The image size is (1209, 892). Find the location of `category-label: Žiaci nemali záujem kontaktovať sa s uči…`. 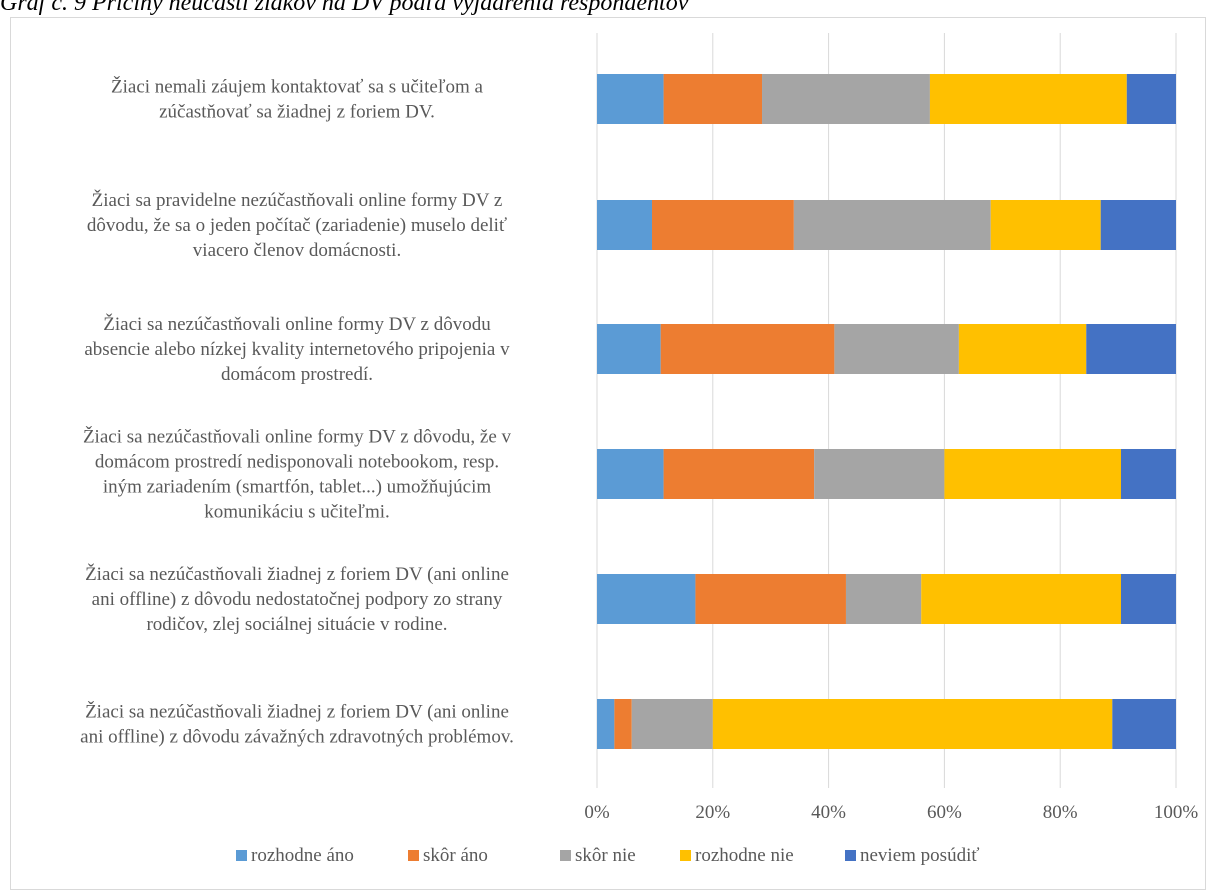

category-label: Žiaci nemali záujem kontaktovať sa s uči… is located at coordinates (297, 99).